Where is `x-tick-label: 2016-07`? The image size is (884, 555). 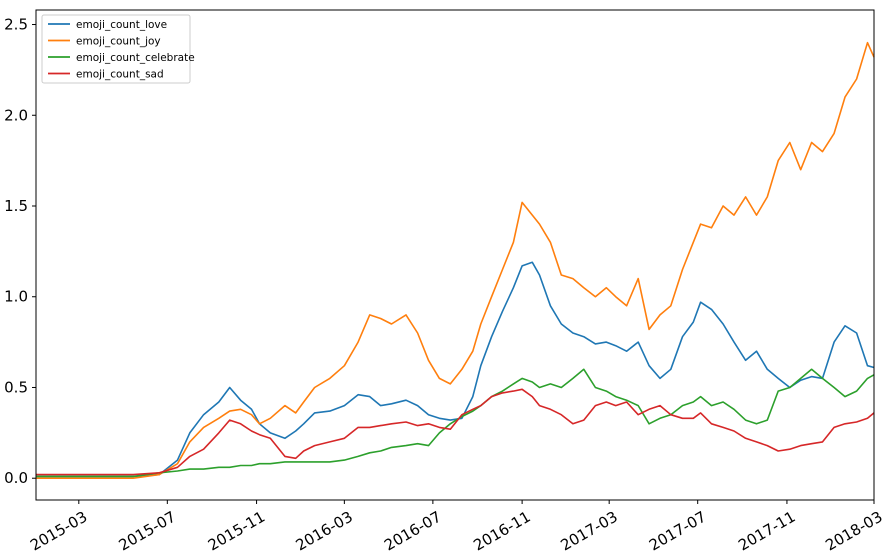 x-tick-label: 2016-07 is located at coordinates (412, 531).